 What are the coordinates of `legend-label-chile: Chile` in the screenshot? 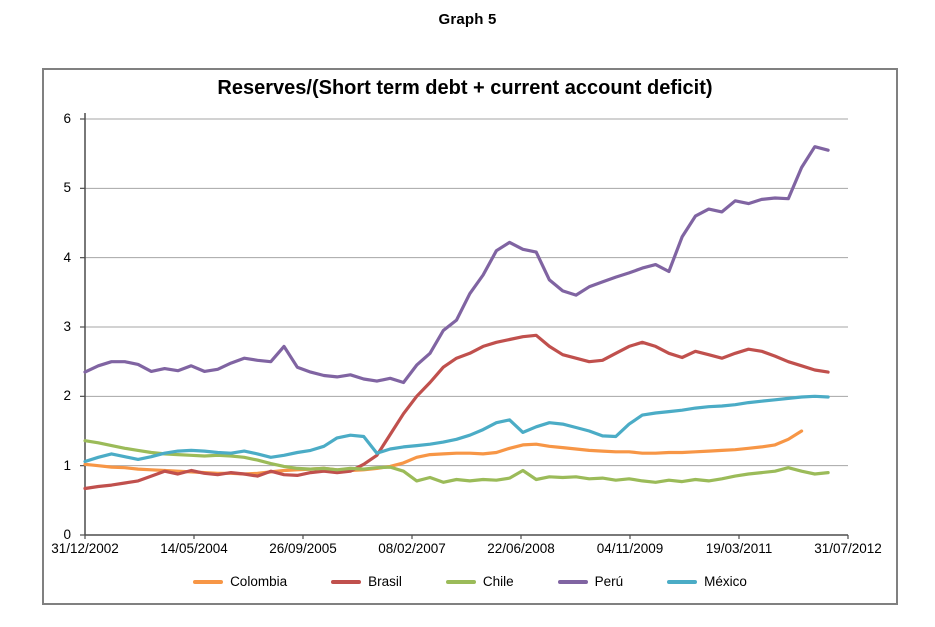 It's located at (498, 581).